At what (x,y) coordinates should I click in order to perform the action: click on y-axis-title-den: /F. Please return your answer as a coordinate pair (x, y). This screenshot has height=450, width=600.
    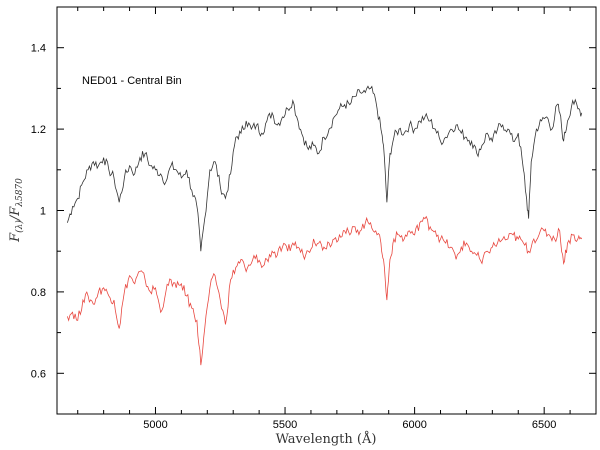
    Looking at the image, I should click on (15, 214).